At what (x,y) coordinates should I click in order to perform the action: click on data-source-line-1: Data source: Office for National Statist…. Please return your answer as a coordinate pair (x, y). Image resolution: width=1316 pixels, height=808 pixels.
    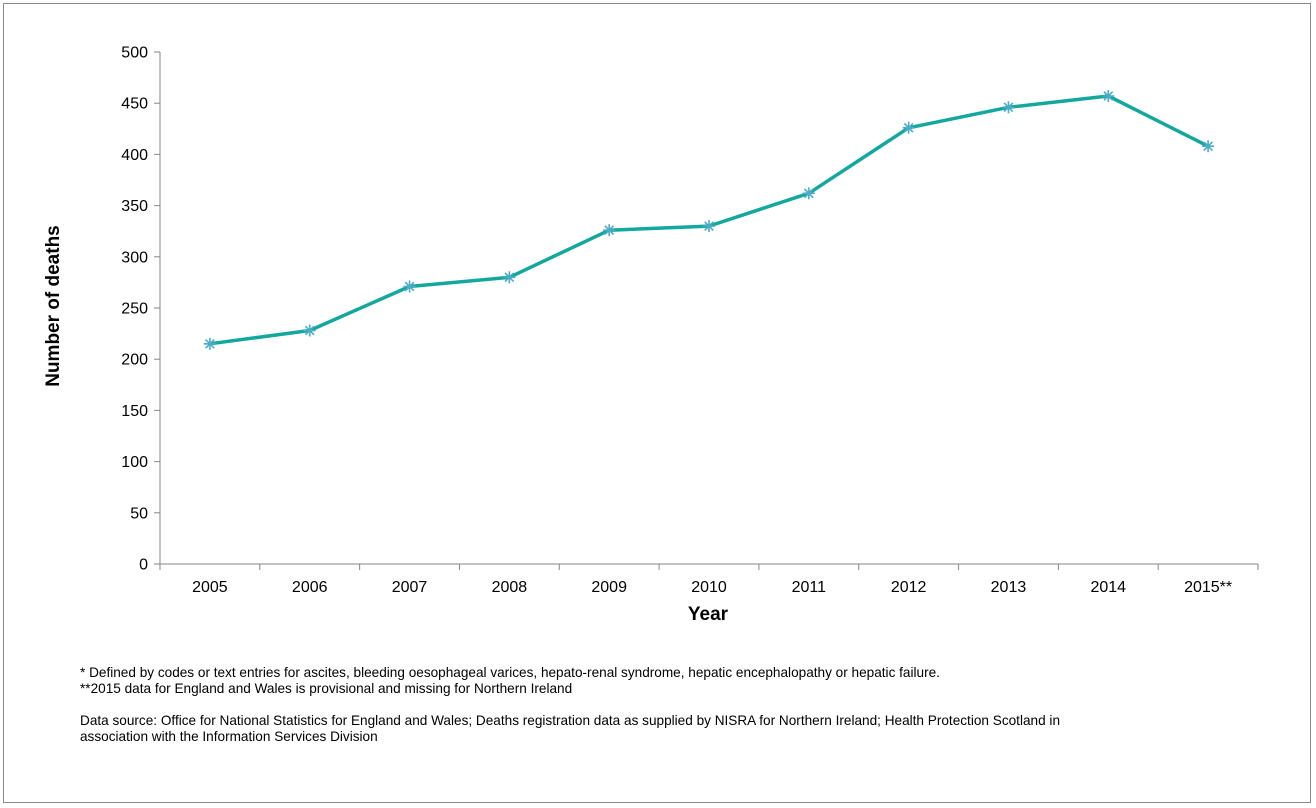
    Looking at the image, I should click on (570, 720).